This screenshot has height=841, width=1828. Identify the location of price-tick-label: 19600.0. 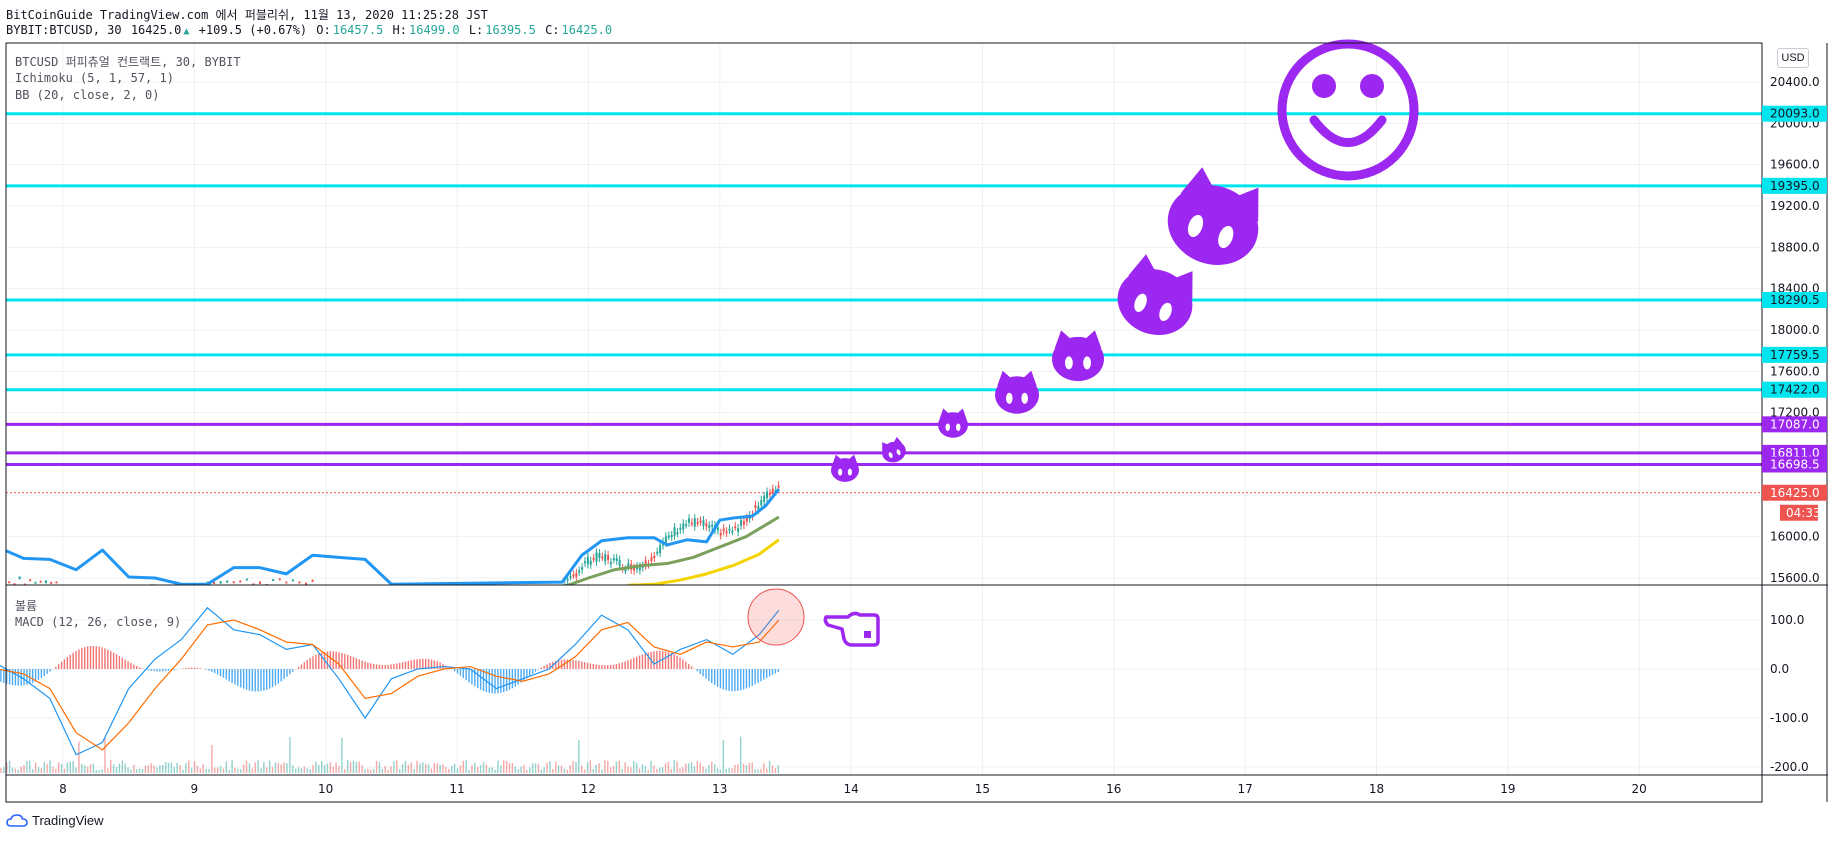
(1795, 165).